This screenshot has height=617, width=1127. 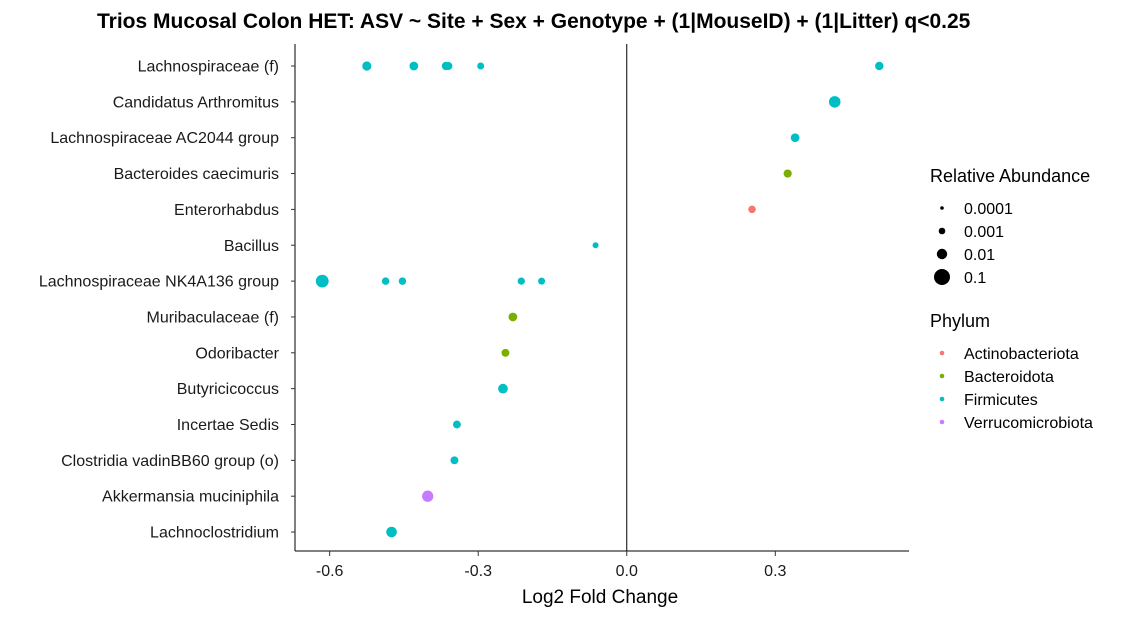 I want to click on y-tick-label: Lachnospiraceae AC2044 group, so click(x=164, y=138).